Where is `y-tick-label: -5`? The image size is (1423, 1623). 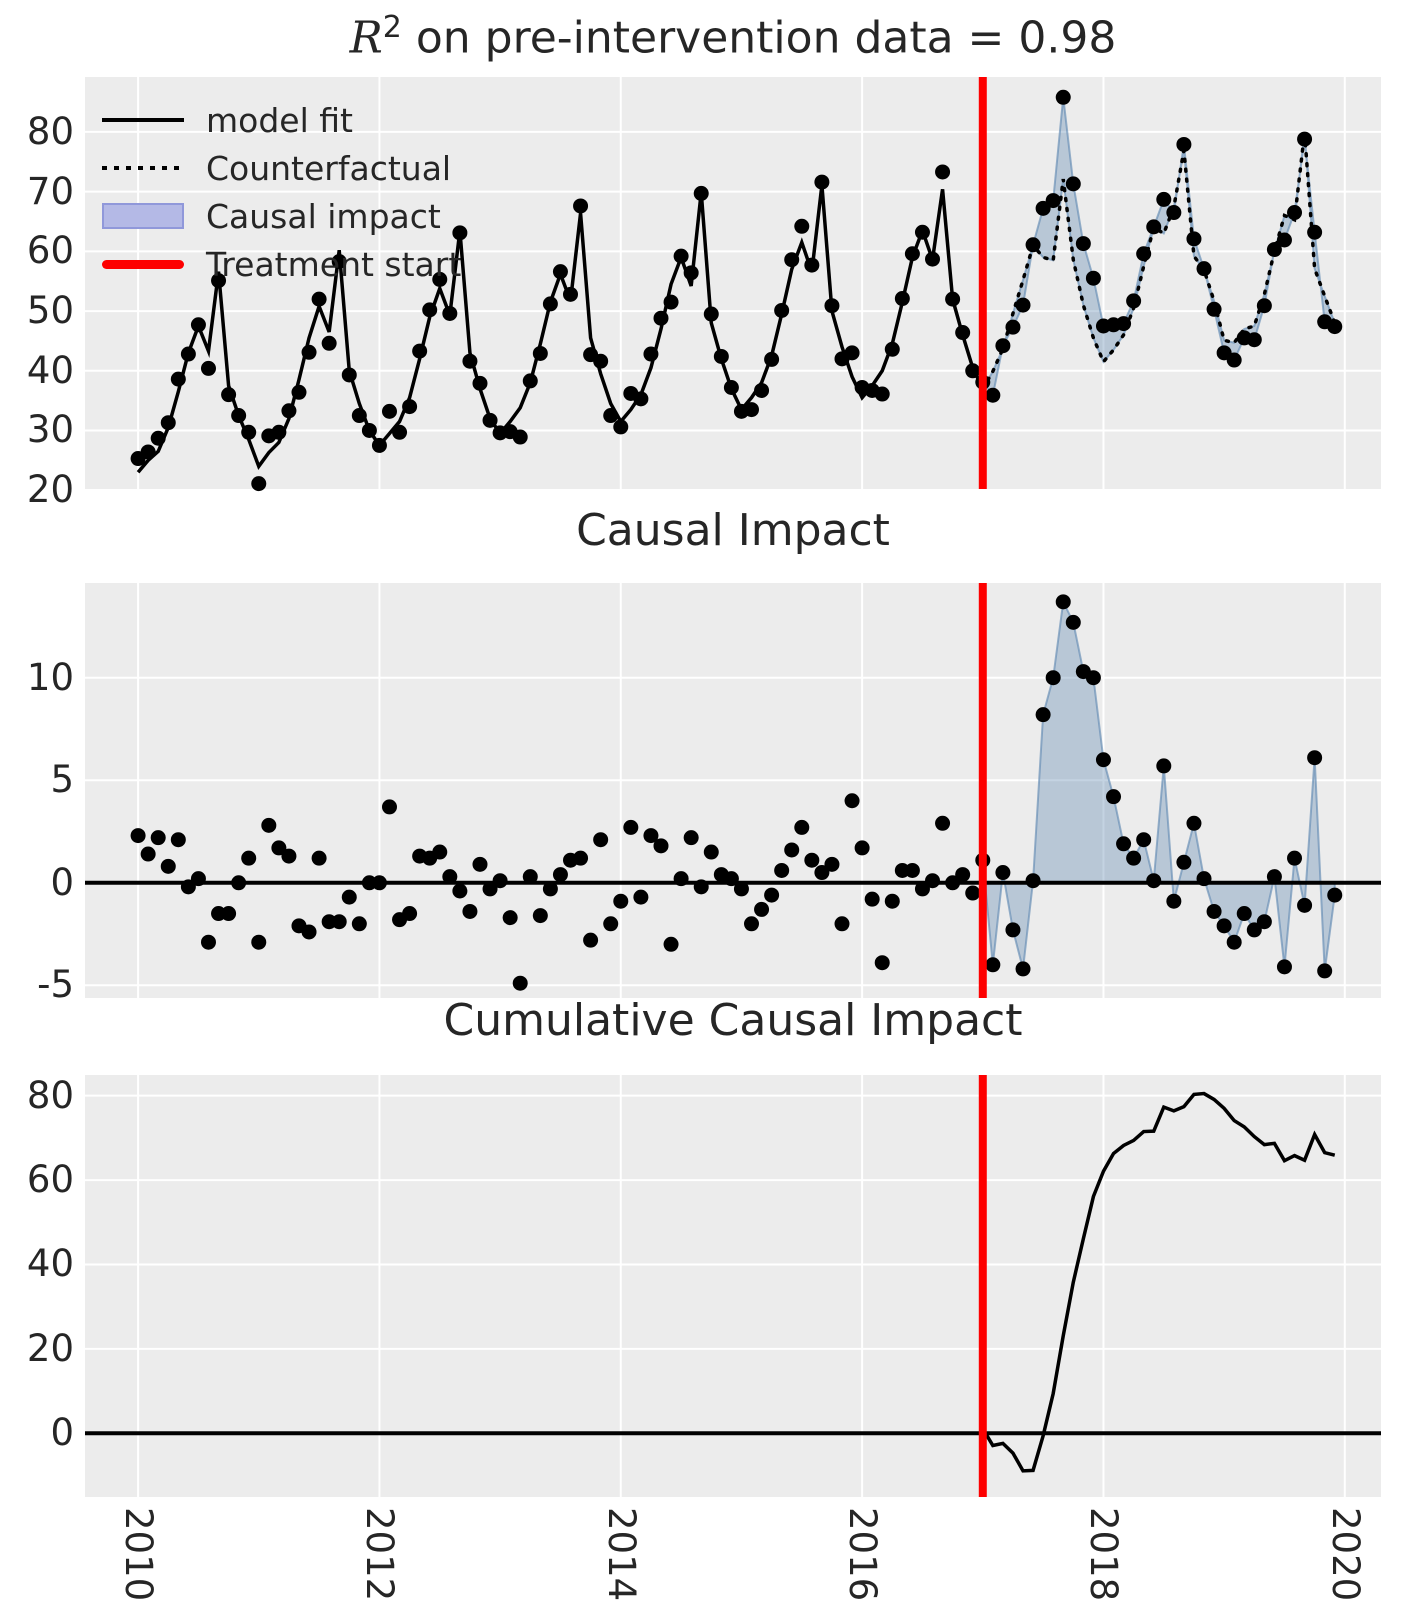
y-tick-label: -5 is located at coordinates (55, 985).